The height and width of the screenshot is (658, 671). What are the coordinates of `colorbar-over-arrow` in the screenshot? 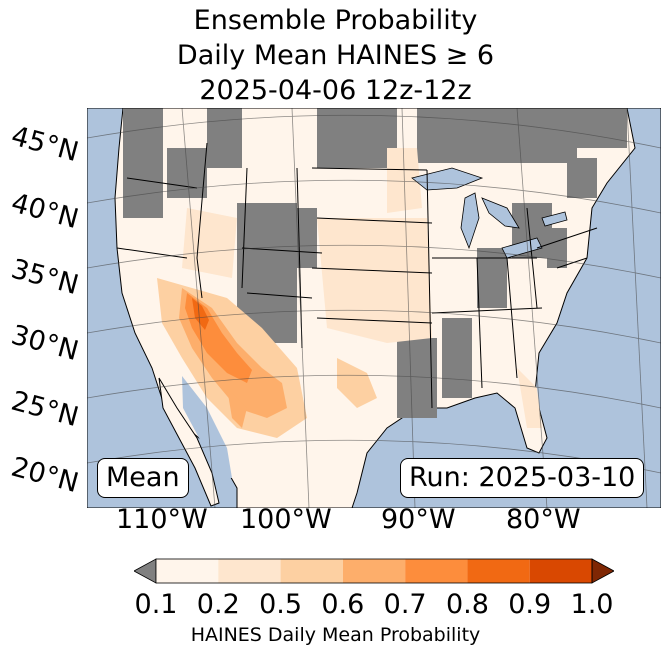 It's located at (602, 571).